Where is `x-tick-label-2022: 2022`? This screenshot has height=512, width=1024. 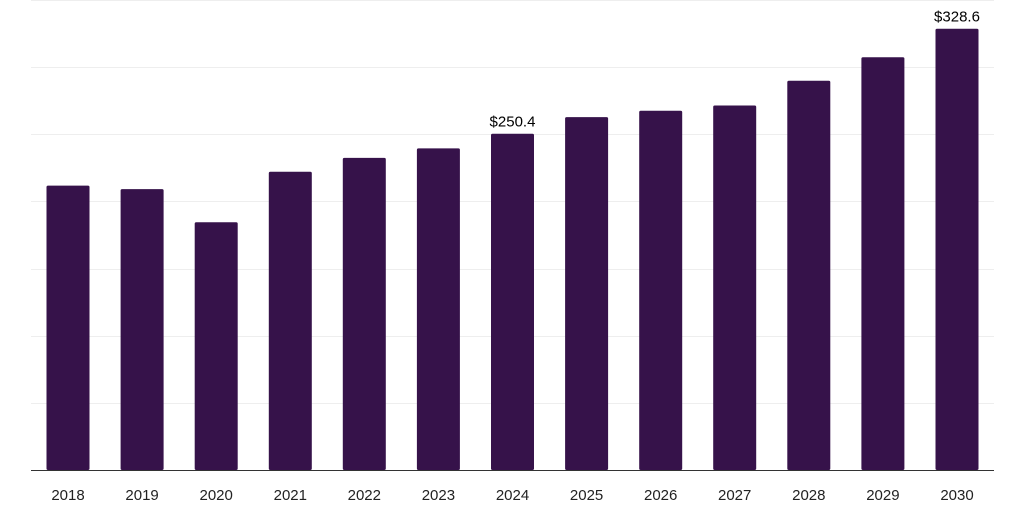 x-tick-label-2022: 2022 is located at coordinates (364, 495).